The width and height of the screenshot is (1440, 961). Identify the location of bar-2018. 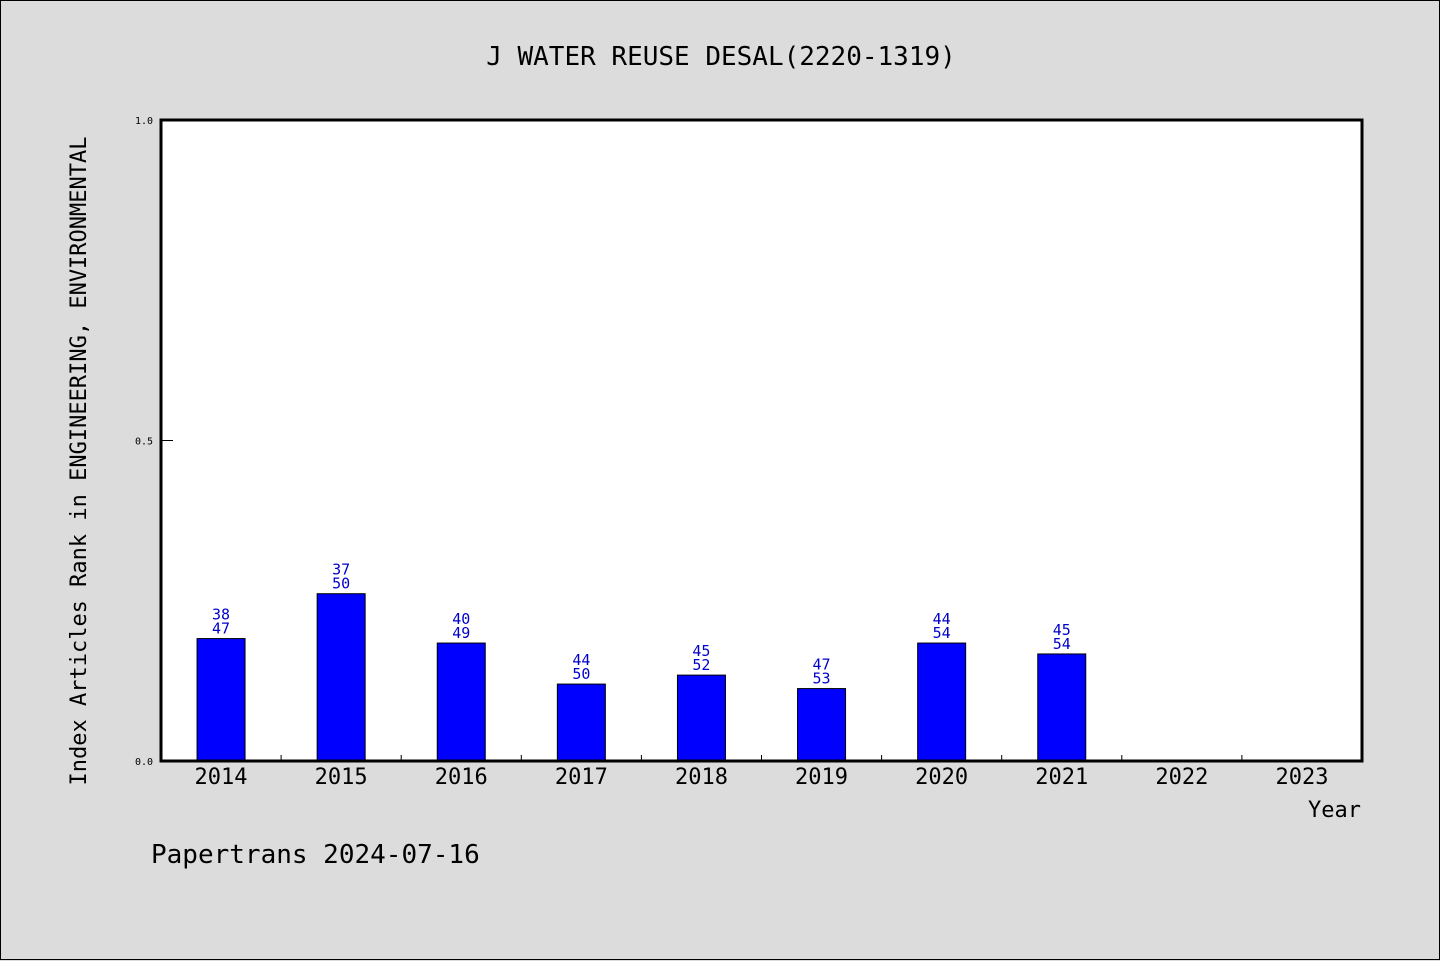
(701, 718).